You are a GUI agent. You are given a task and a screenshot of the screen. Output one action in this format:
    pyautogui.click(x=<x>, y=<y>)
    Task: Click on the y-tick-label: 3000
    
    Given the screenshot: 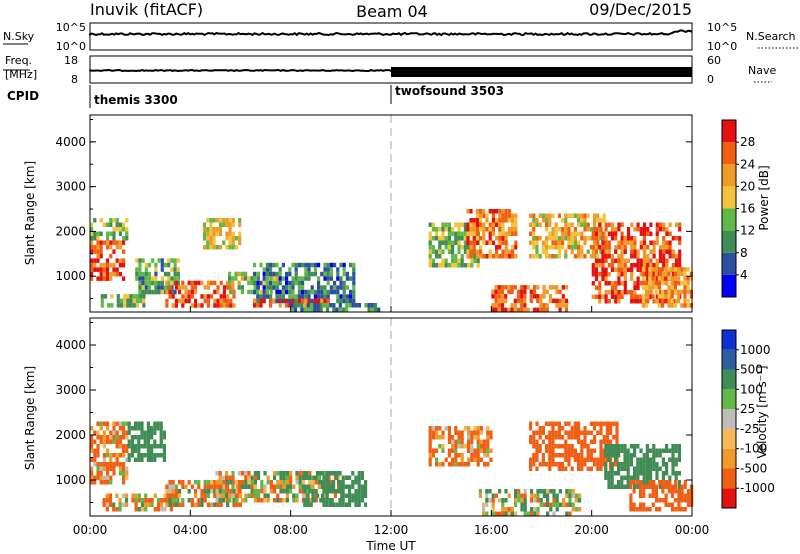 What is the action you would take?
    pyautogui.click(x=70, y=390)
    